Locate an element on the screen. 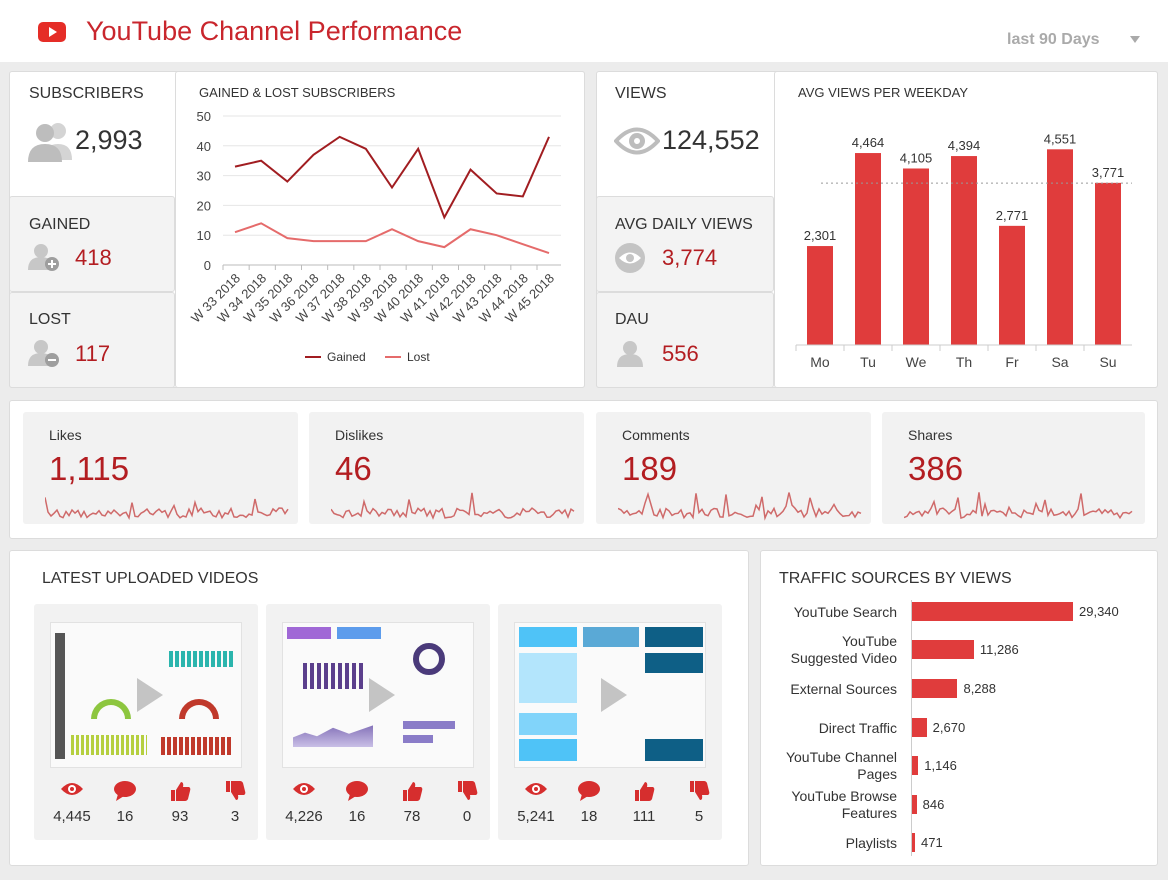 The image size is (1168, 880). traffic-source-label-line: Suggested Video is located at coordinates (843, 658).